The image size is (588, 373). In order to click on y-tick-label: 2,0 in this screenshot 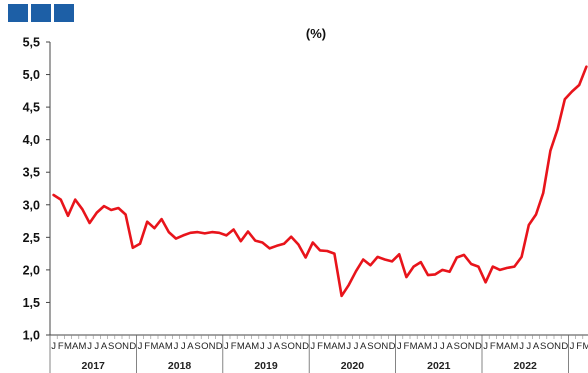, I will do `click(31, 270)`.